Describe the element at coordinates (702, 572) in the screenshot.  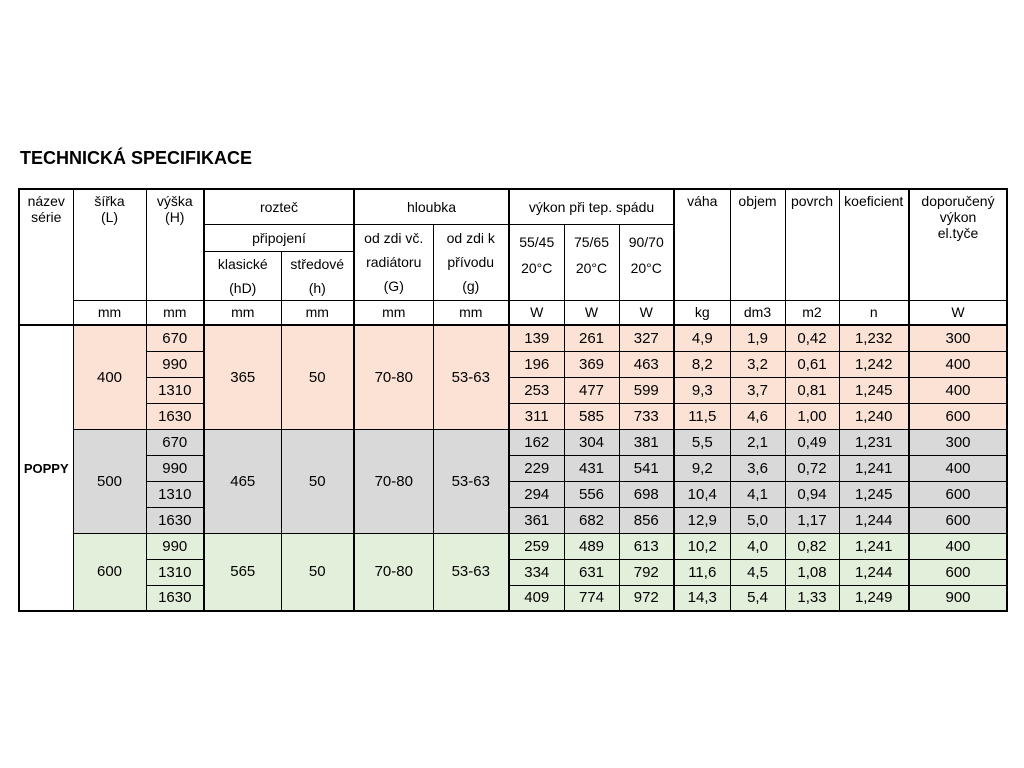
I see `weight-cell: 11,6` at that location.